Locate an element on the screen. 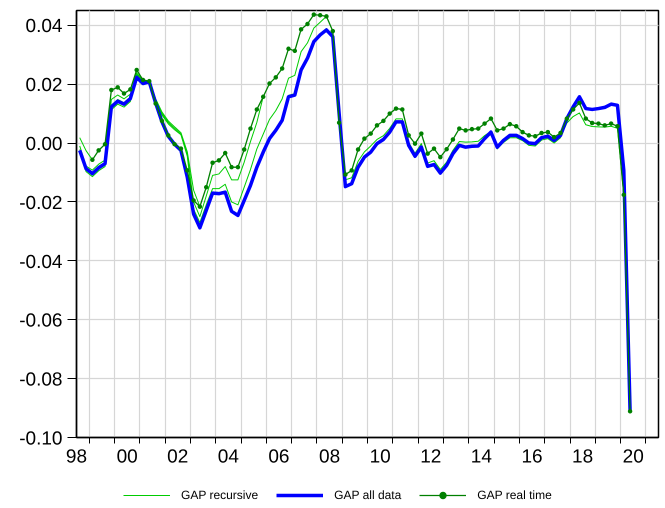 This screenshot has height=508, width=665. x-tick-label: 16 is located at coordinates (532, 457).